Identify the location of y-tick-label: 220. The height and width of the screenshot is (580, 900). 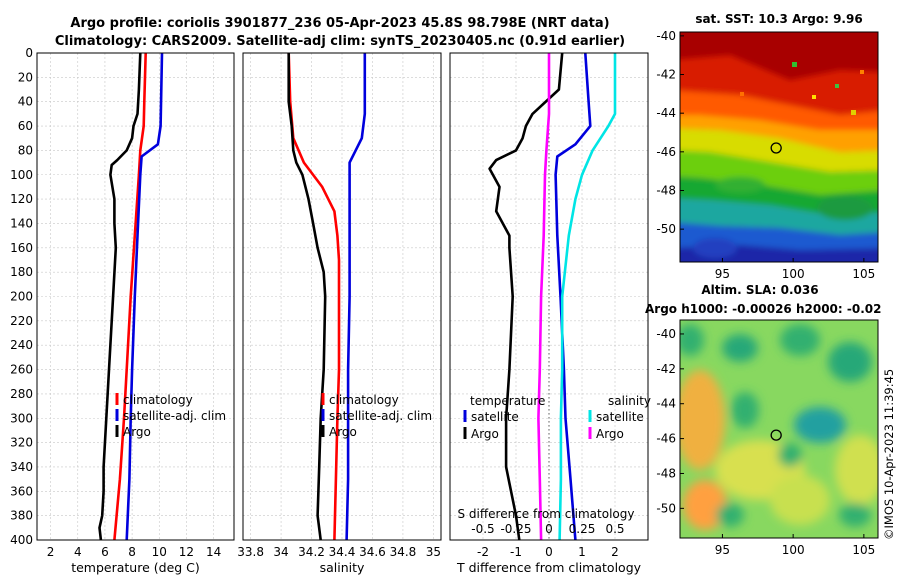
(21, 321).